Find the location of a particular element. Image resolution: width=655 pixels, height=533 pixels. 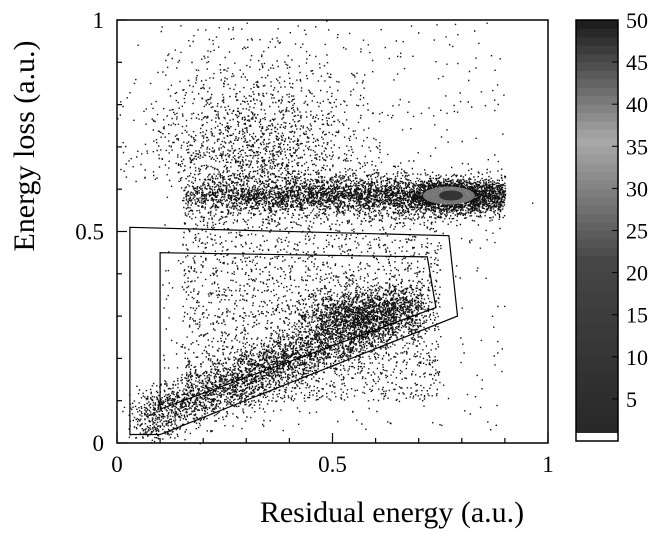

colorbar-tick-label: 15 is located at coordinates (637, 315).